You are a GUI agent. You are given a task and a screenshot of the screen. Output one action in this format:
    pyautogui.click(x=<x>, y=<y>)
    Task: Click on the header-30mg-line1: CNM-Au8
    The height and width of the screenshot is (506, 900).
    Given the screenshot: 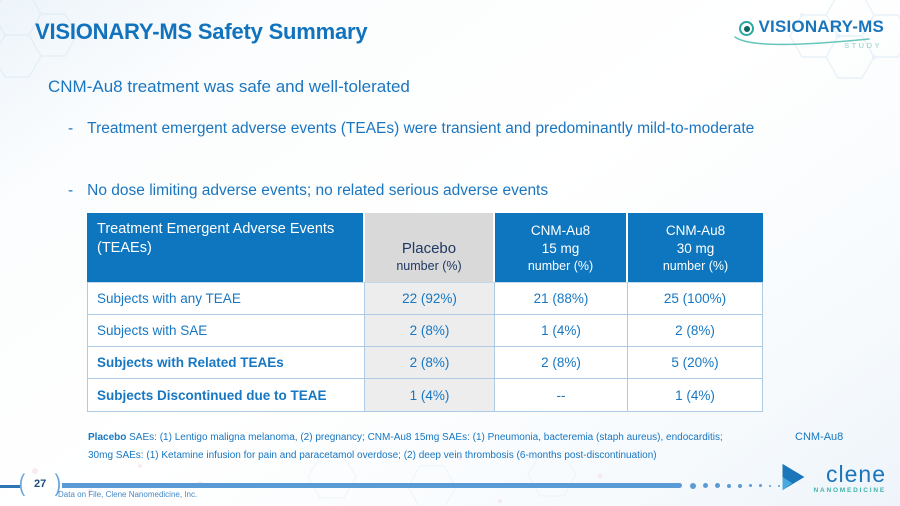 What is the action you would take?
    pyautogui.click(x=695, y=230)
    